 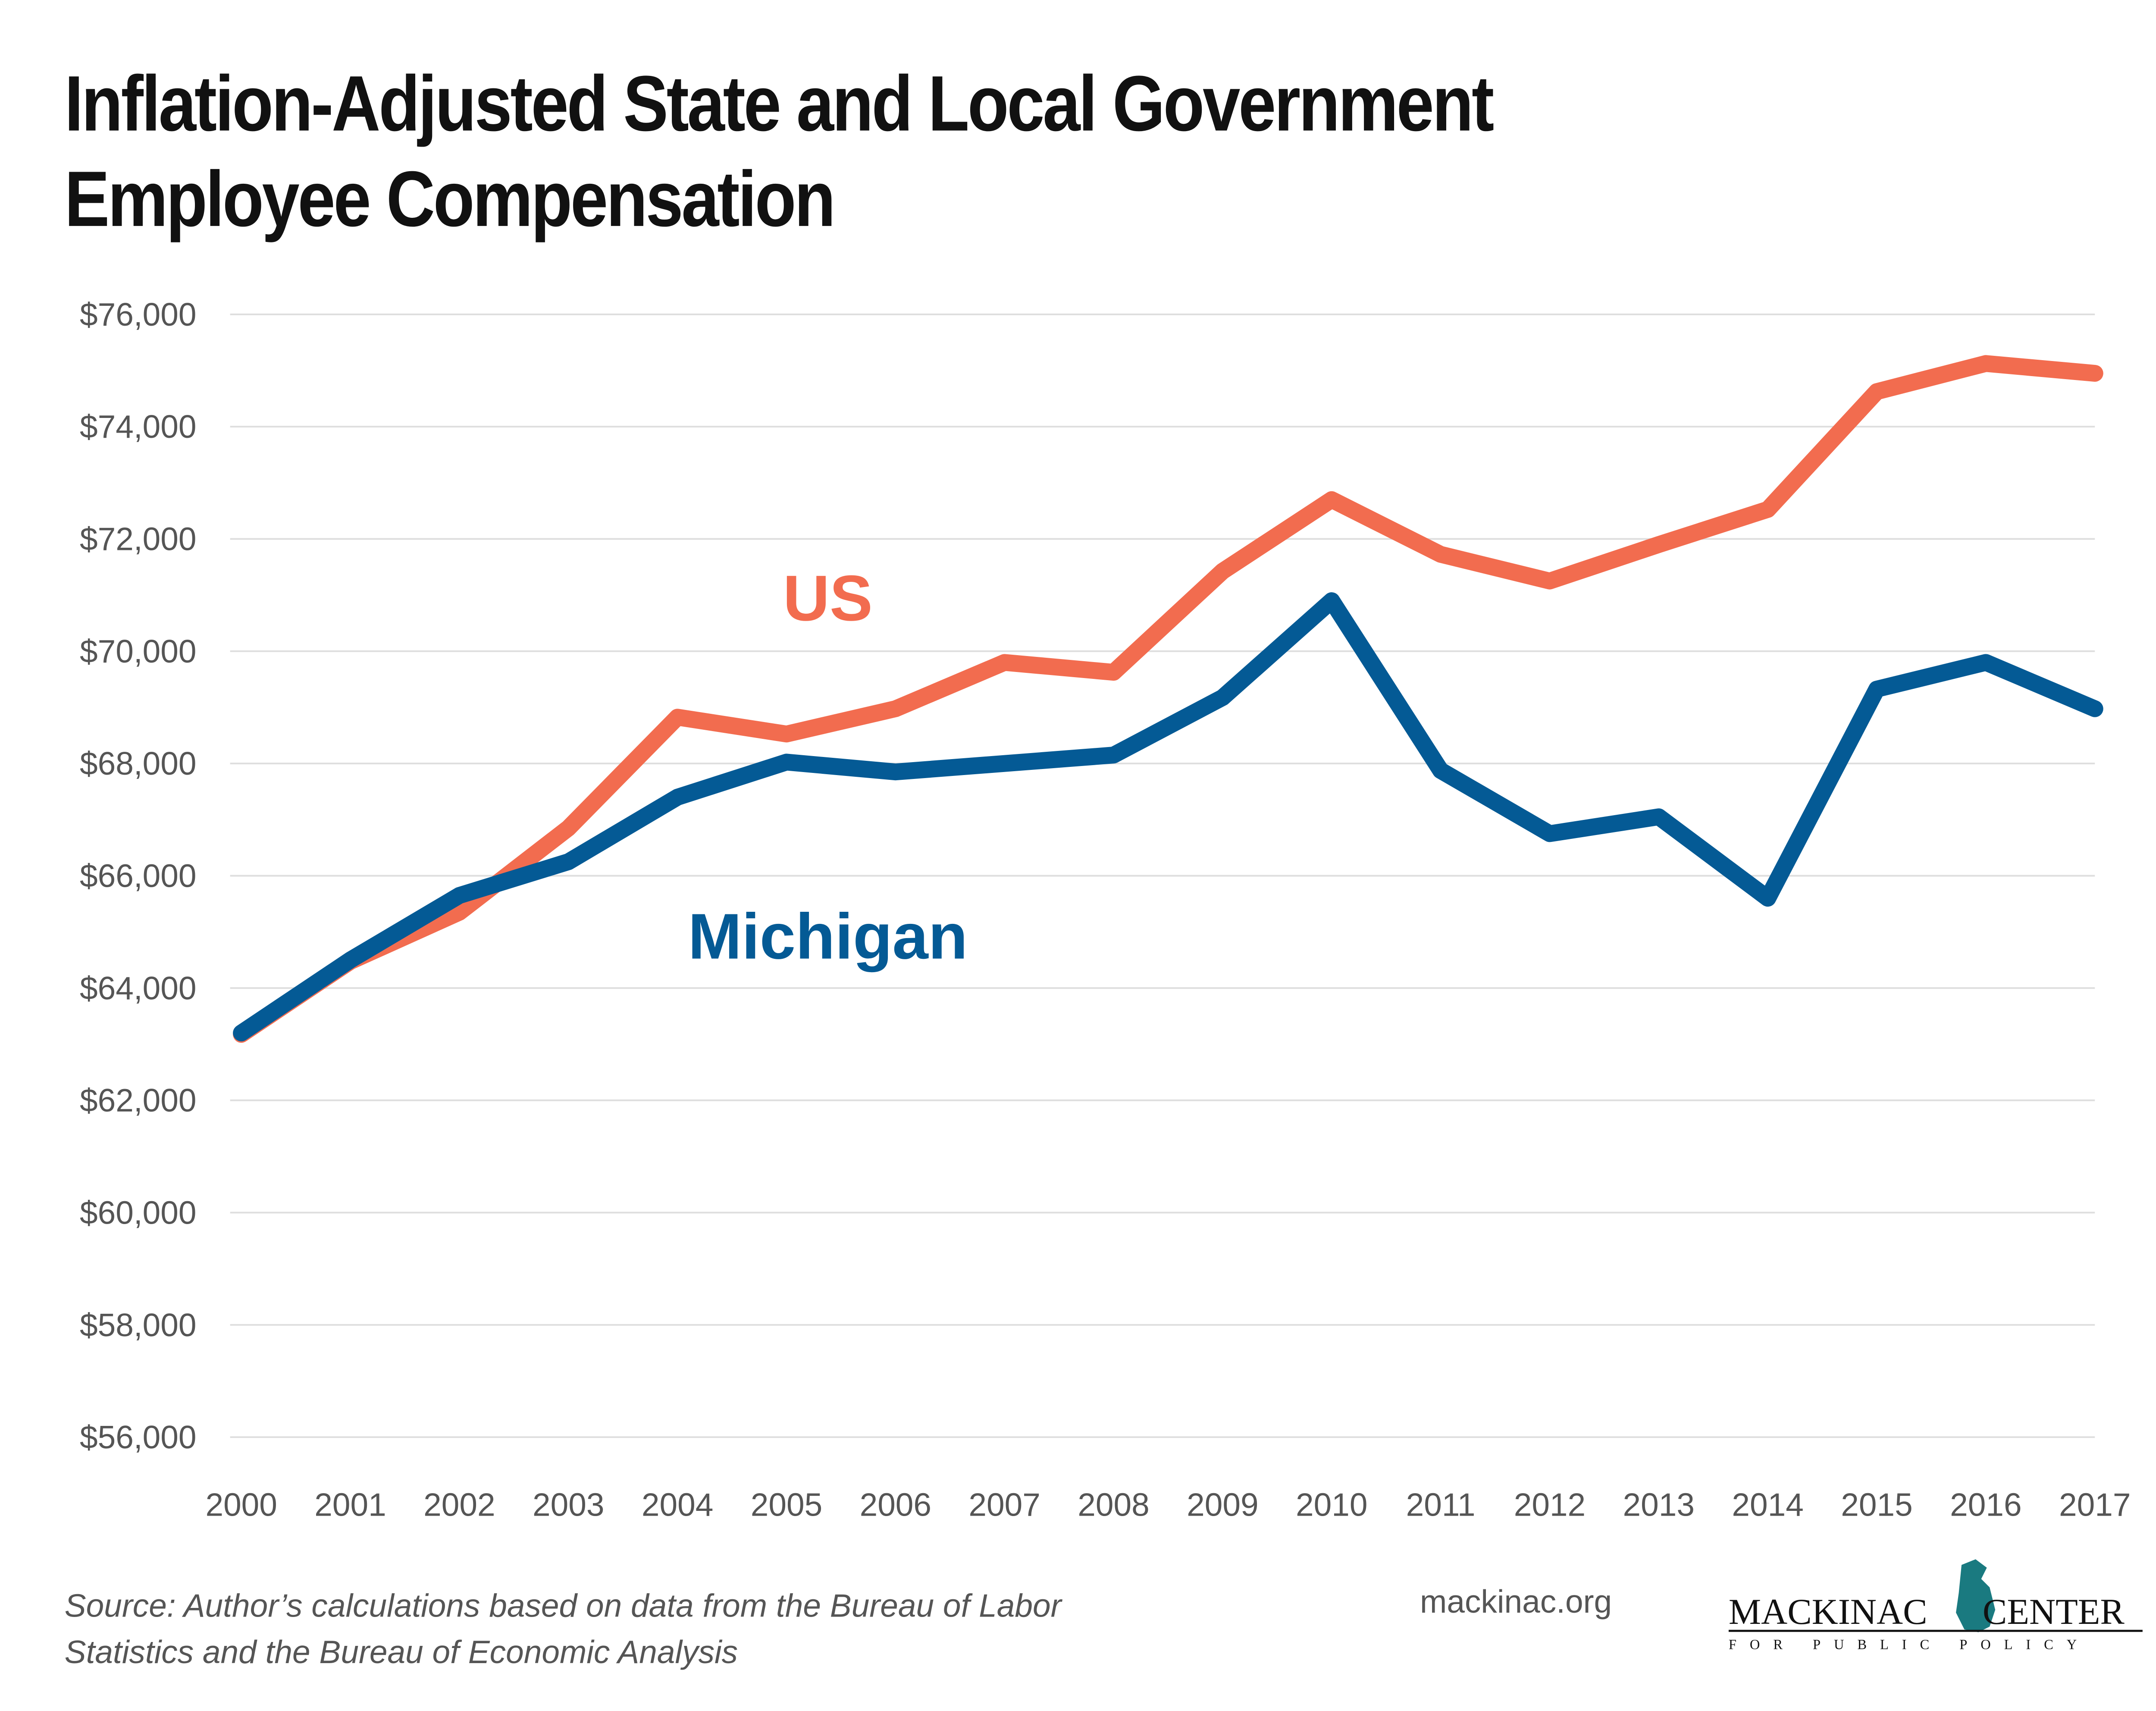 I want to click on x-tick-label: 2014, so click(x=1767, y=1504).